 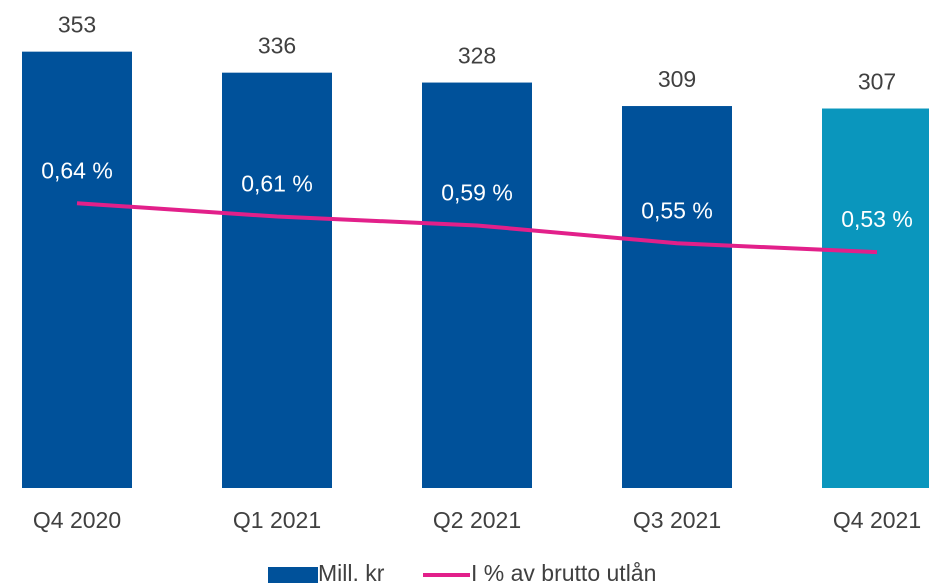 What do you see at coordinates (293, 575) in the screenshot?
I see `legend-swatch` at bounding box center [293, 575].